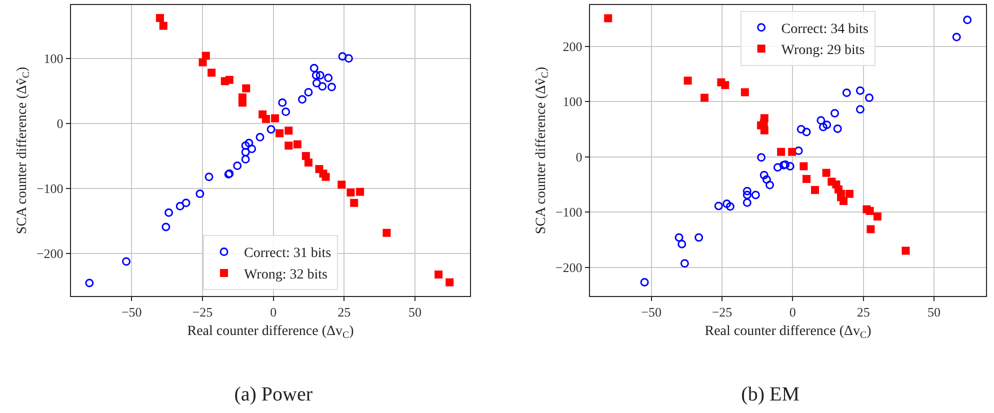 This screenshot has width=994, height=413. What do you see at coordinates (344, 312) in the screenshot?
I see `x-tick-label: 25` at bounding box center [344, 312].